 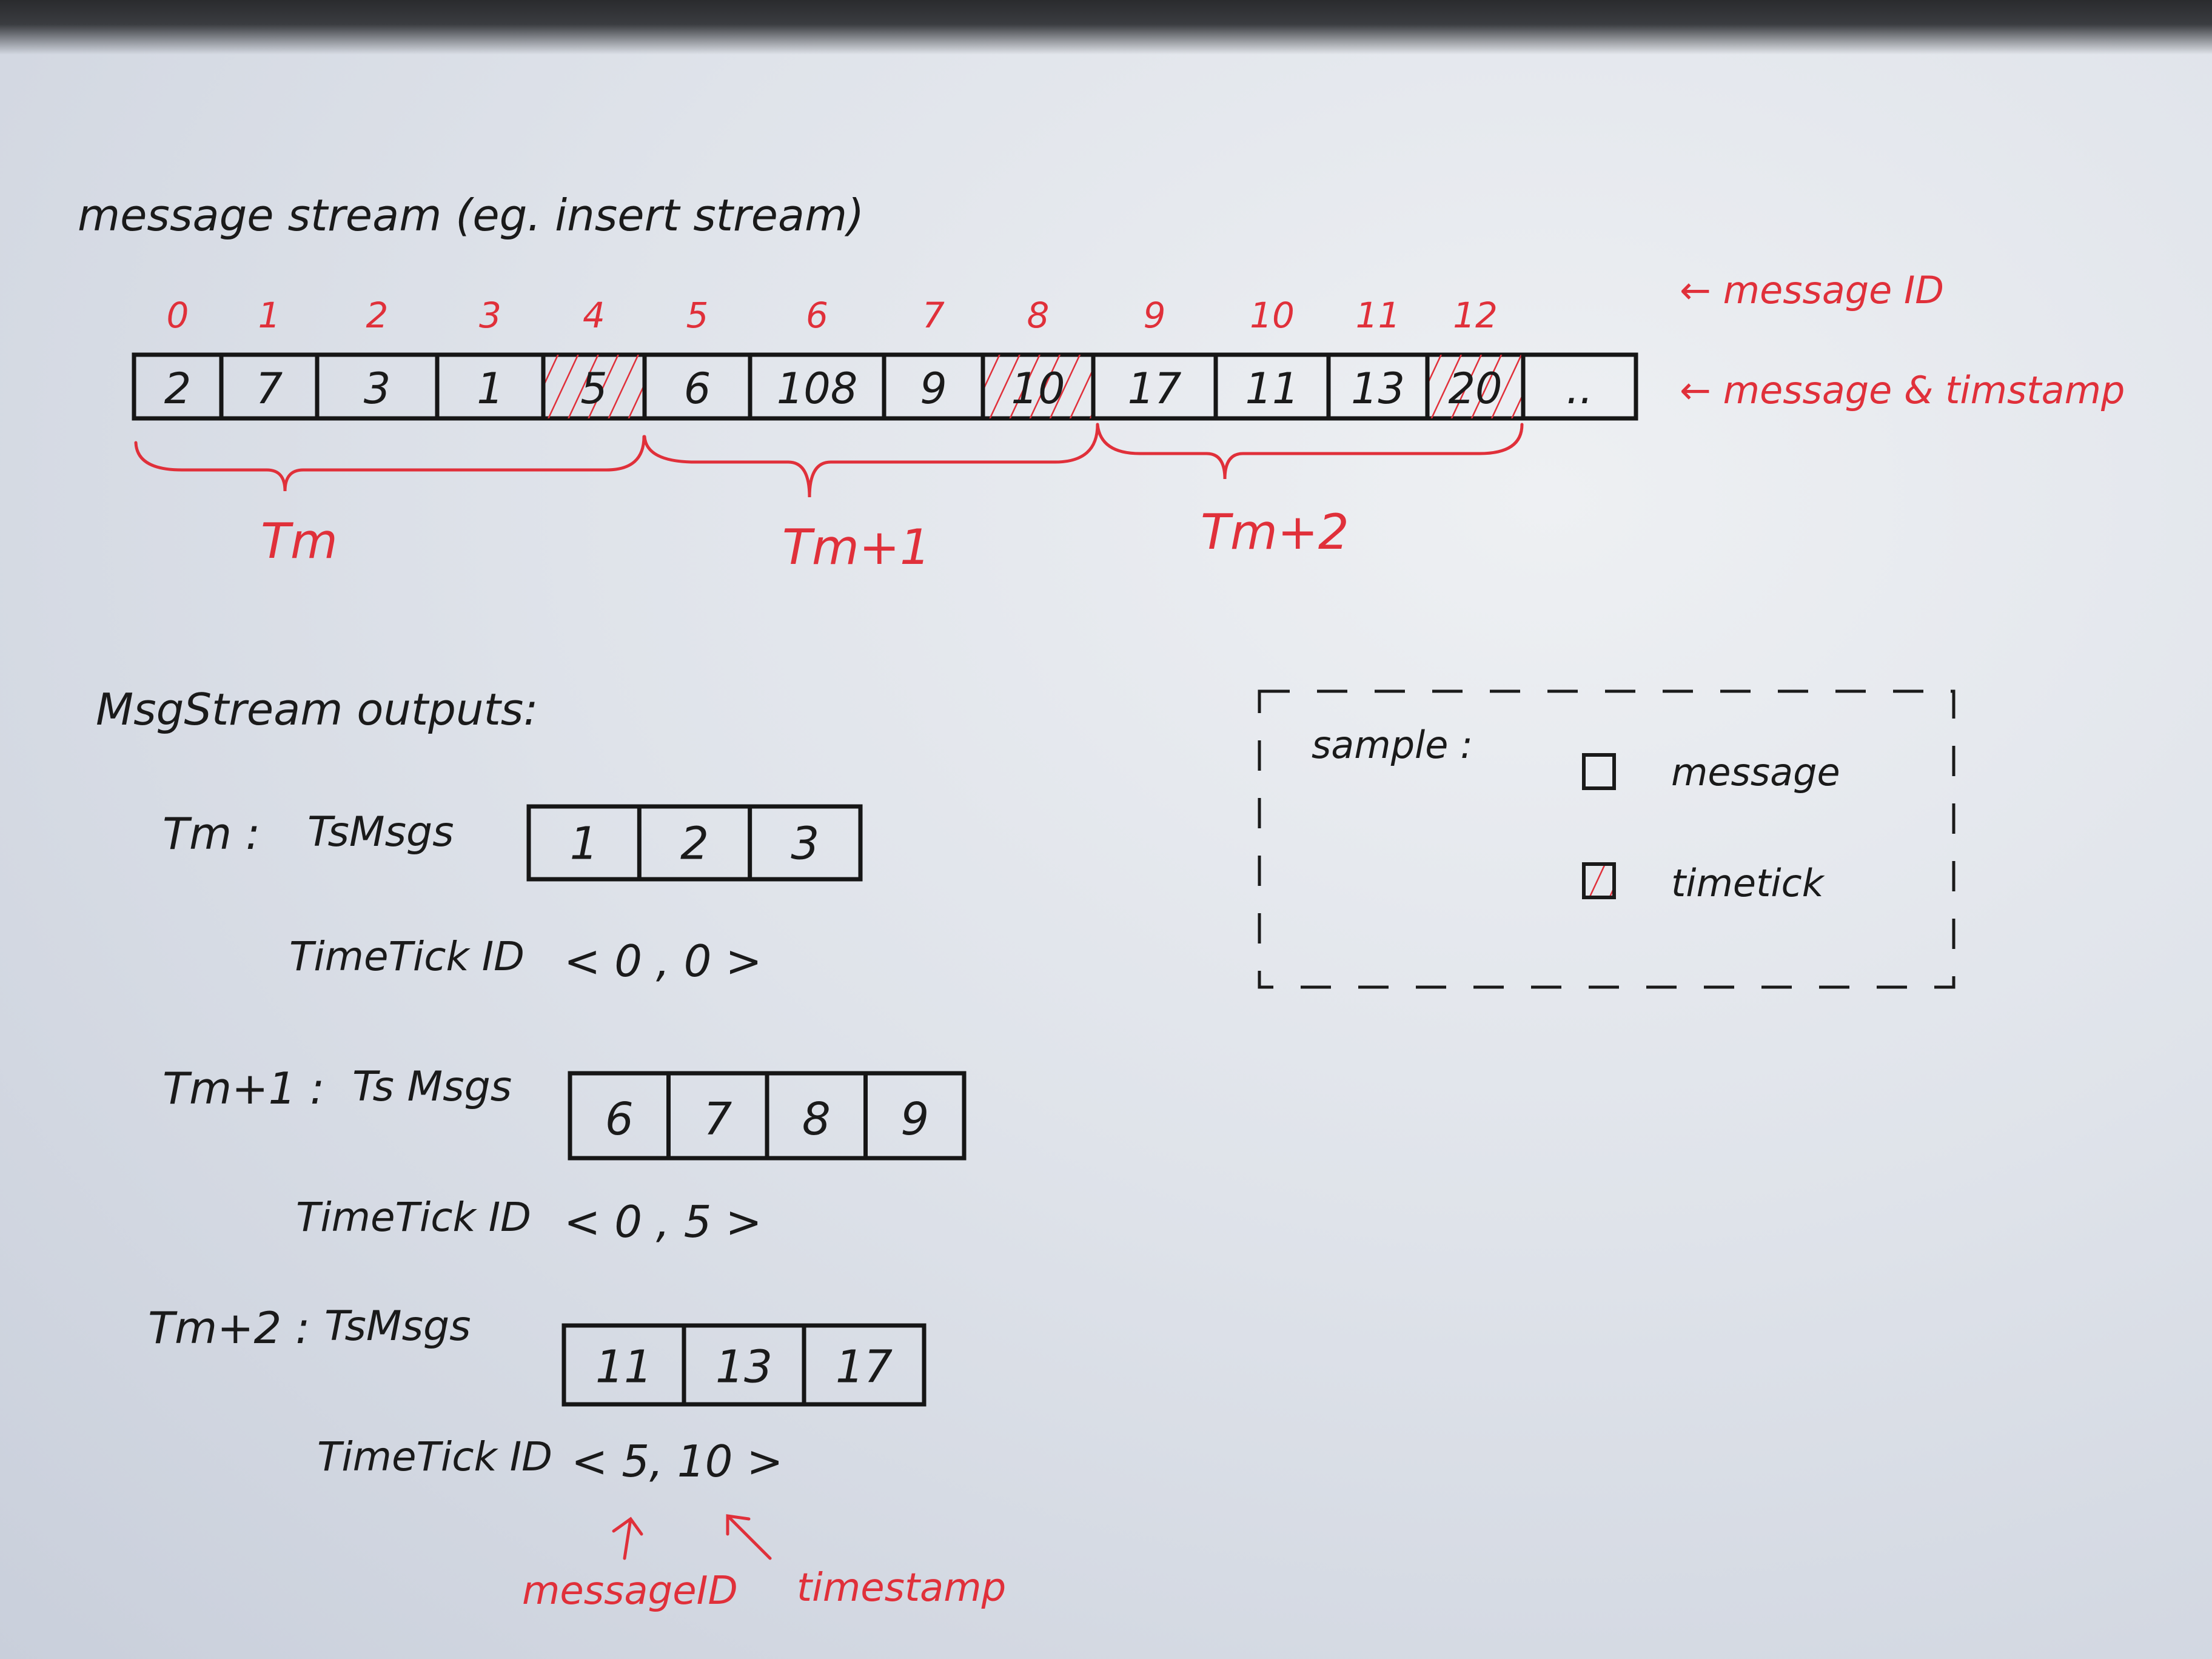 I want to click on timestamp-cell: 9, so click(x=933, y=389).